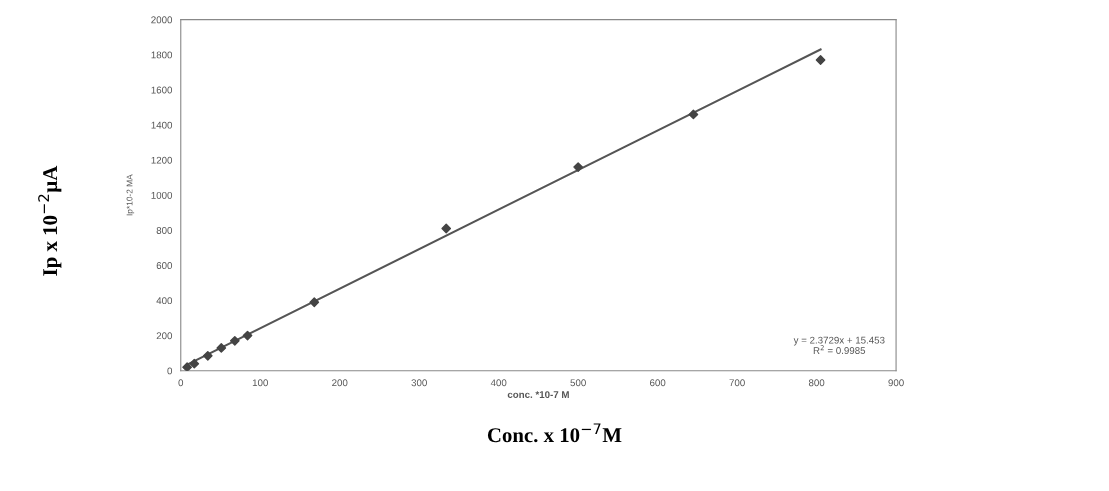  What do you see at coordinates (164, 336) in the screenshot?
I see `y-tick-label: 200` at bounding box center [164, 336].